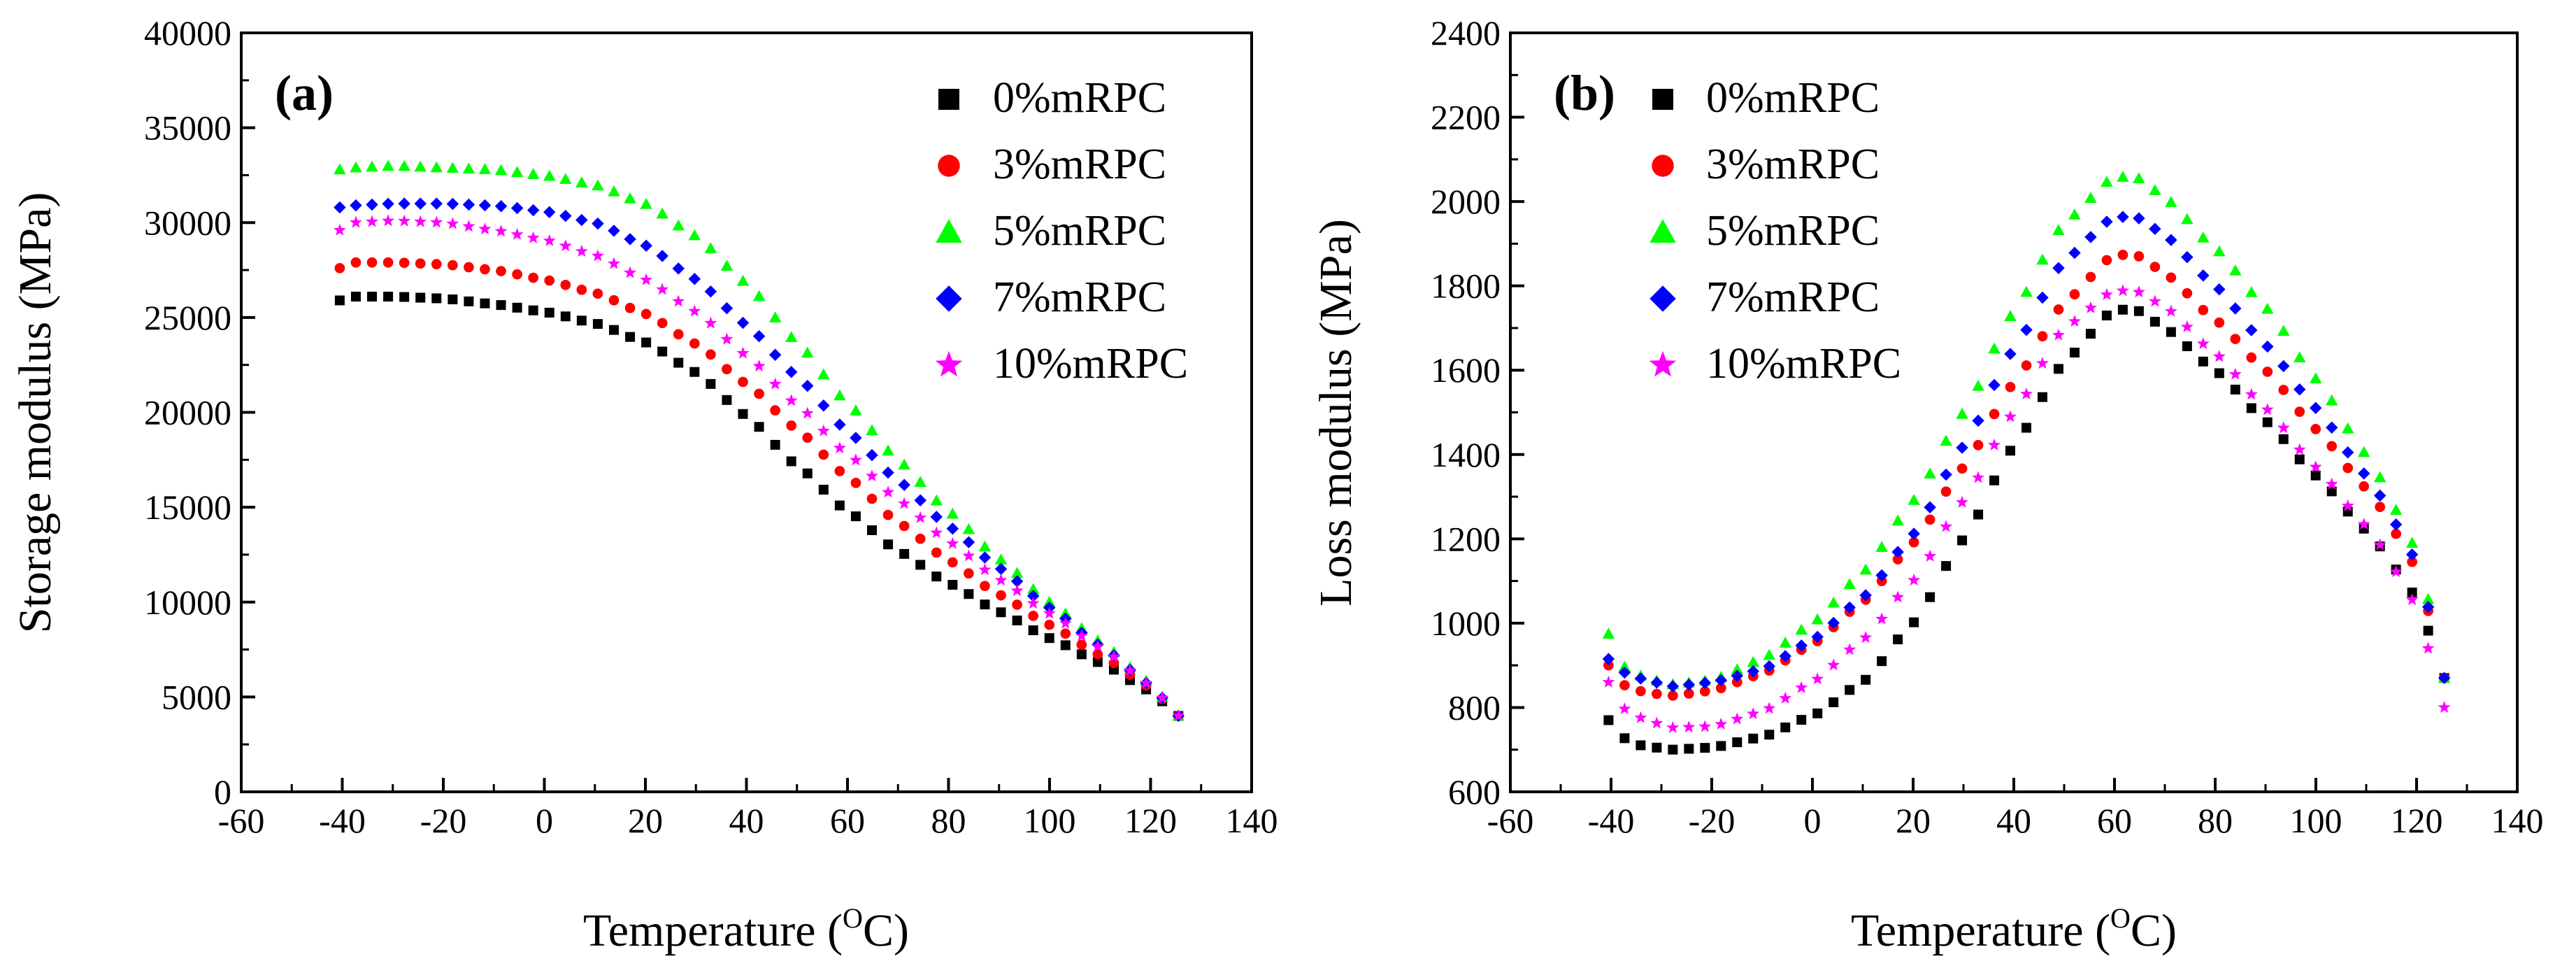 The width and height of the screenshot is (2576, 973). Describe the element at coordinates (1712, 821) in the screenshot. I see `panel-b-x-tick-label: -20` at that location.